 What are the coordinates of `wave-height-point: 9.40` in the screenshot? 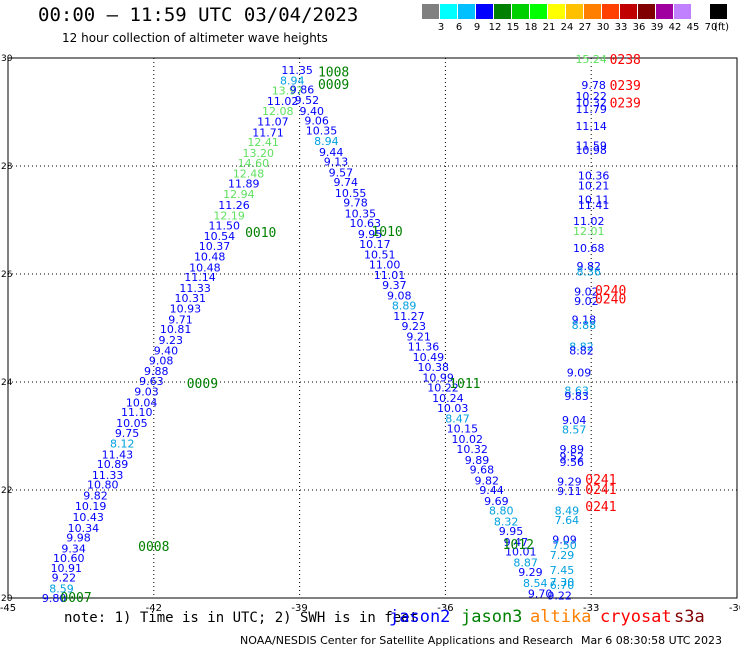 It's located at (312, 111).